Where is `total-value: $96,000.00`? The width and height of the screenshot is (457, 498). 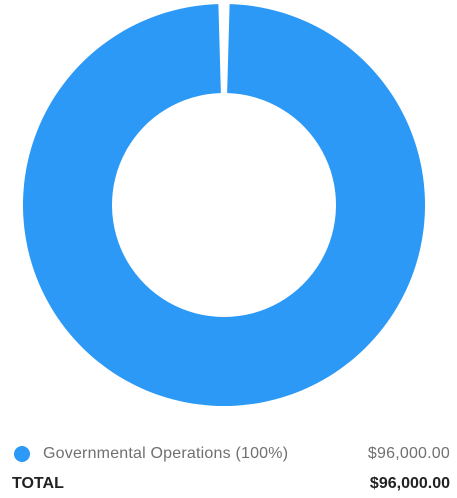 total-value: $96,000.00 is located at coordinates (409, 483).